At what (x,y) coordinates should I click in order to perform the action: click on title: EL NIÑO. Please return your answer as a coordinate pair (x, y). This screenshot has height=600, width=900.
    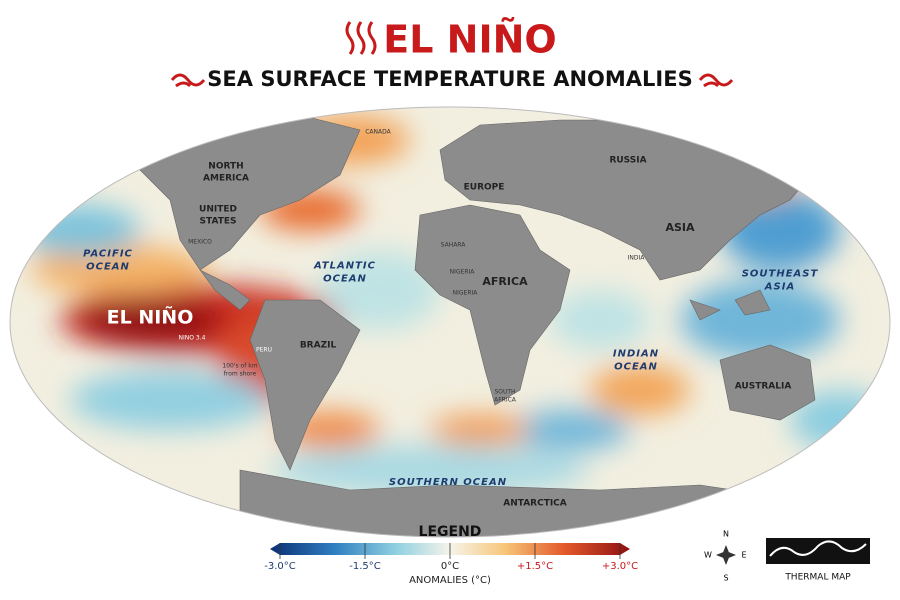
    Looking at the image, I should click on (469, 40).